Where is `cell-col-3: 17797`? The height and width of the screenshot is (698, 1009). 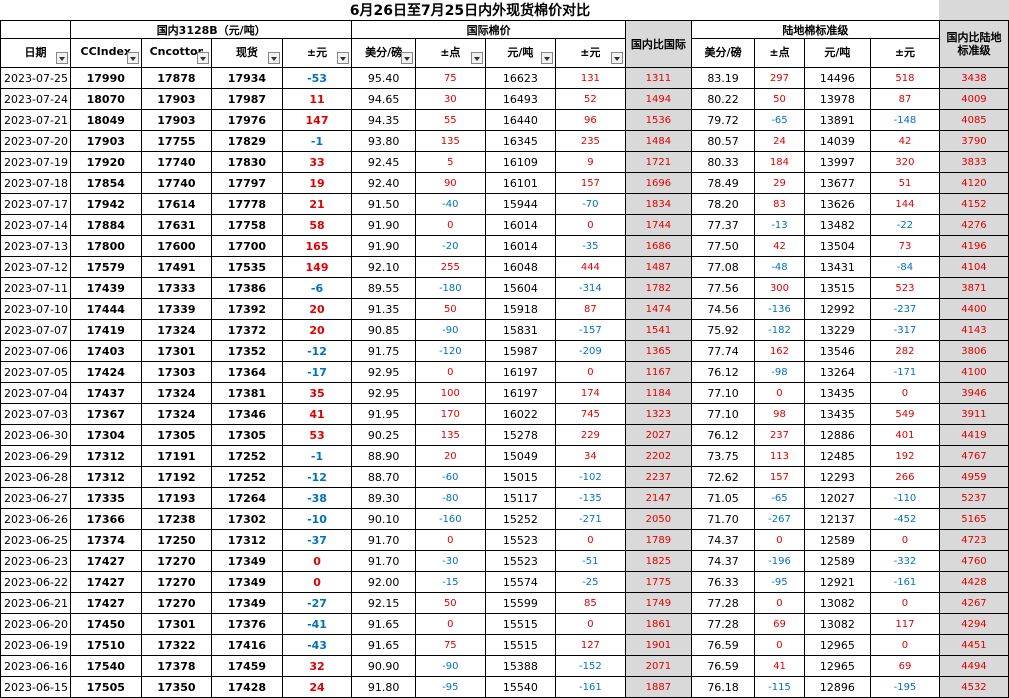
cell-col-3: 17797 is located at coordinates (247, 183).